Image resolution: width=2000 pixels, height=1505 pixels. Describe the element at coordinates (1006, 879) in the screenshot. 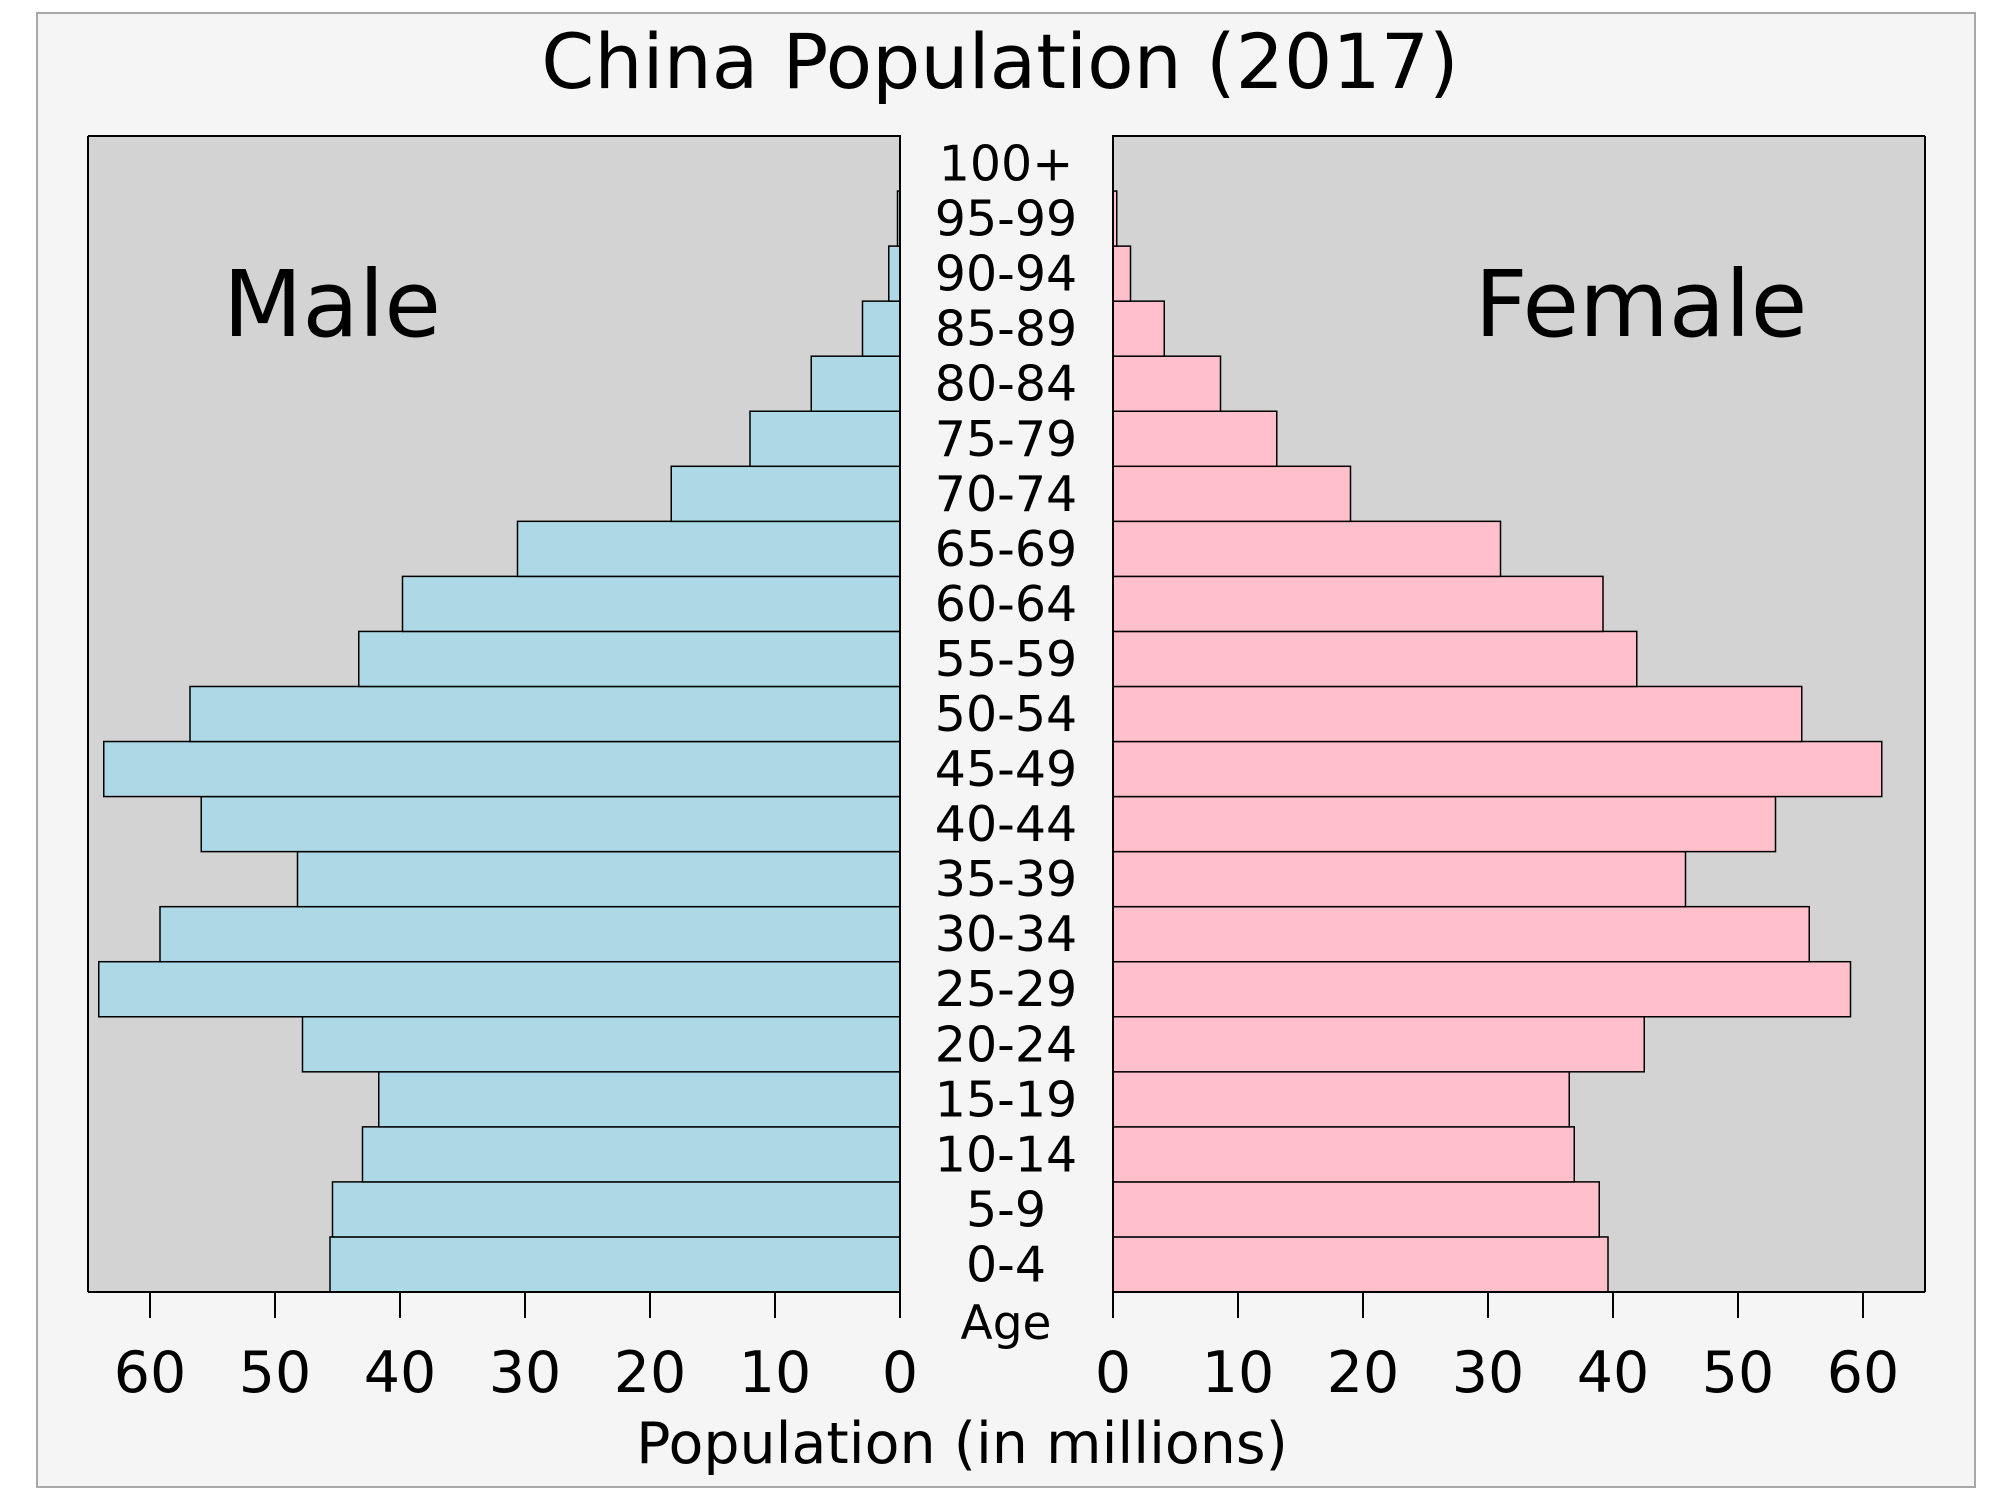

I see `age-label-35-39: 35-39` at that location.